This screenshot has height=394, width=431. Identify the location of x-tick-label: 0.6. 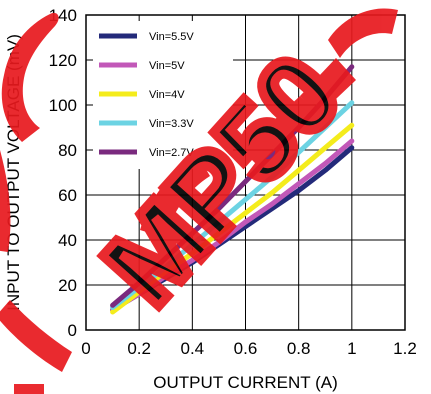
(246, 348).